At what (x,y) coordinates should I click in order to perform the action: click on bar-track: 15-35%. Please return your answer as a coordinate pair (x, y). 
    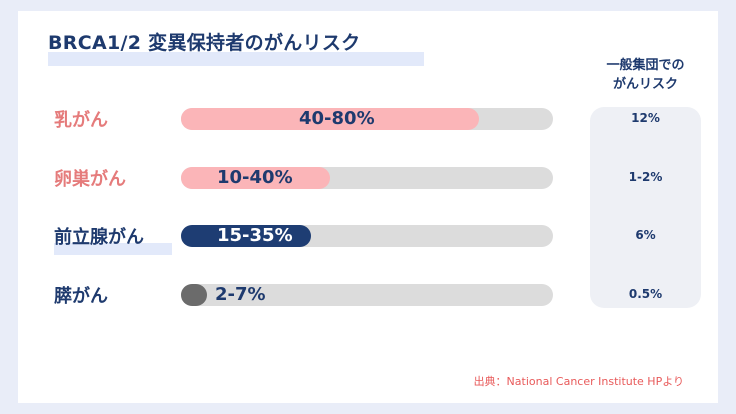
    Looking at the image, I should click on (367, 236).